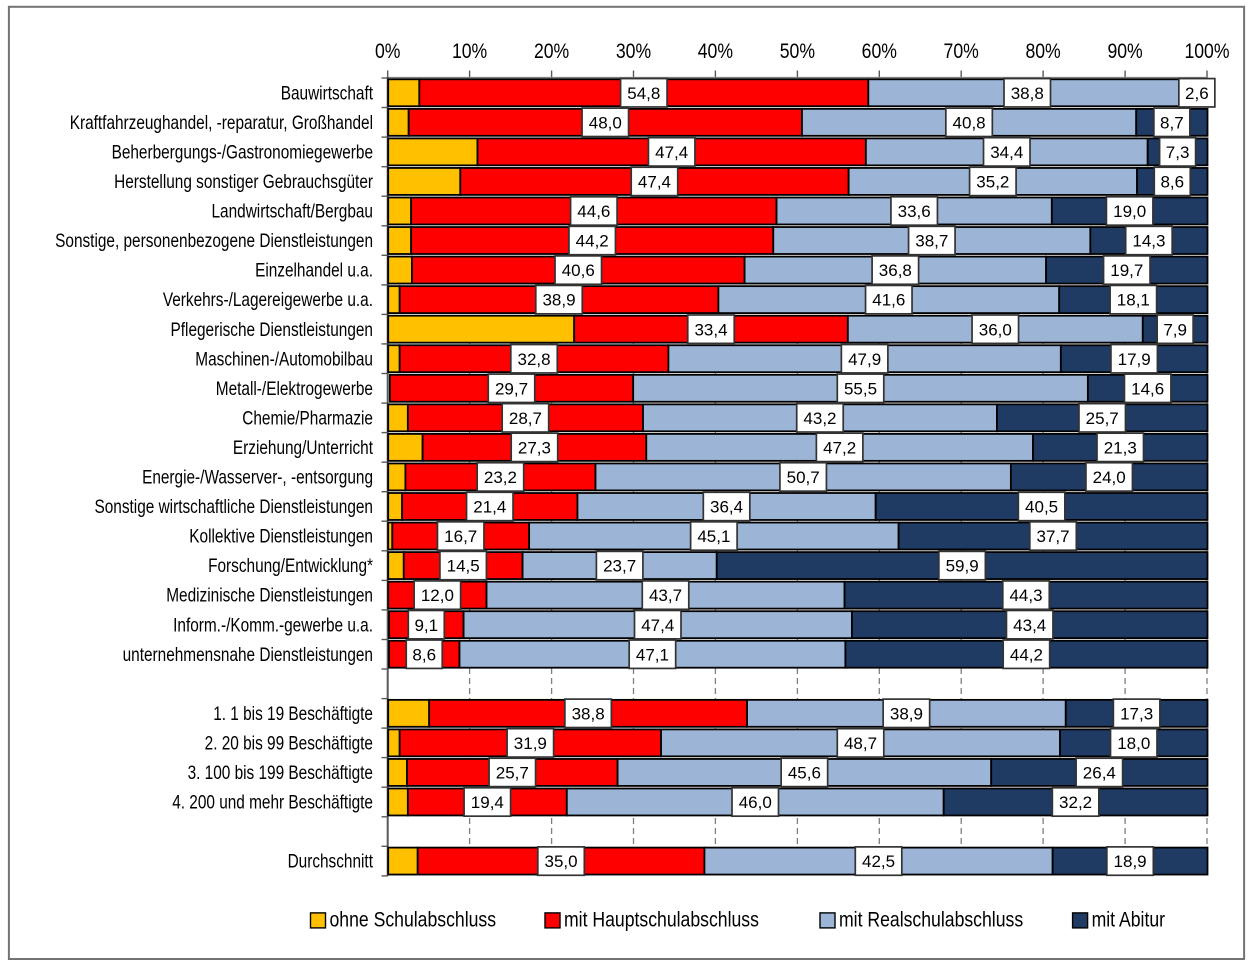  What do you see at coordinates (1120, 447) in the screenshot?
I see `svg-text: 21,3` at bounding box center [1120, 447].